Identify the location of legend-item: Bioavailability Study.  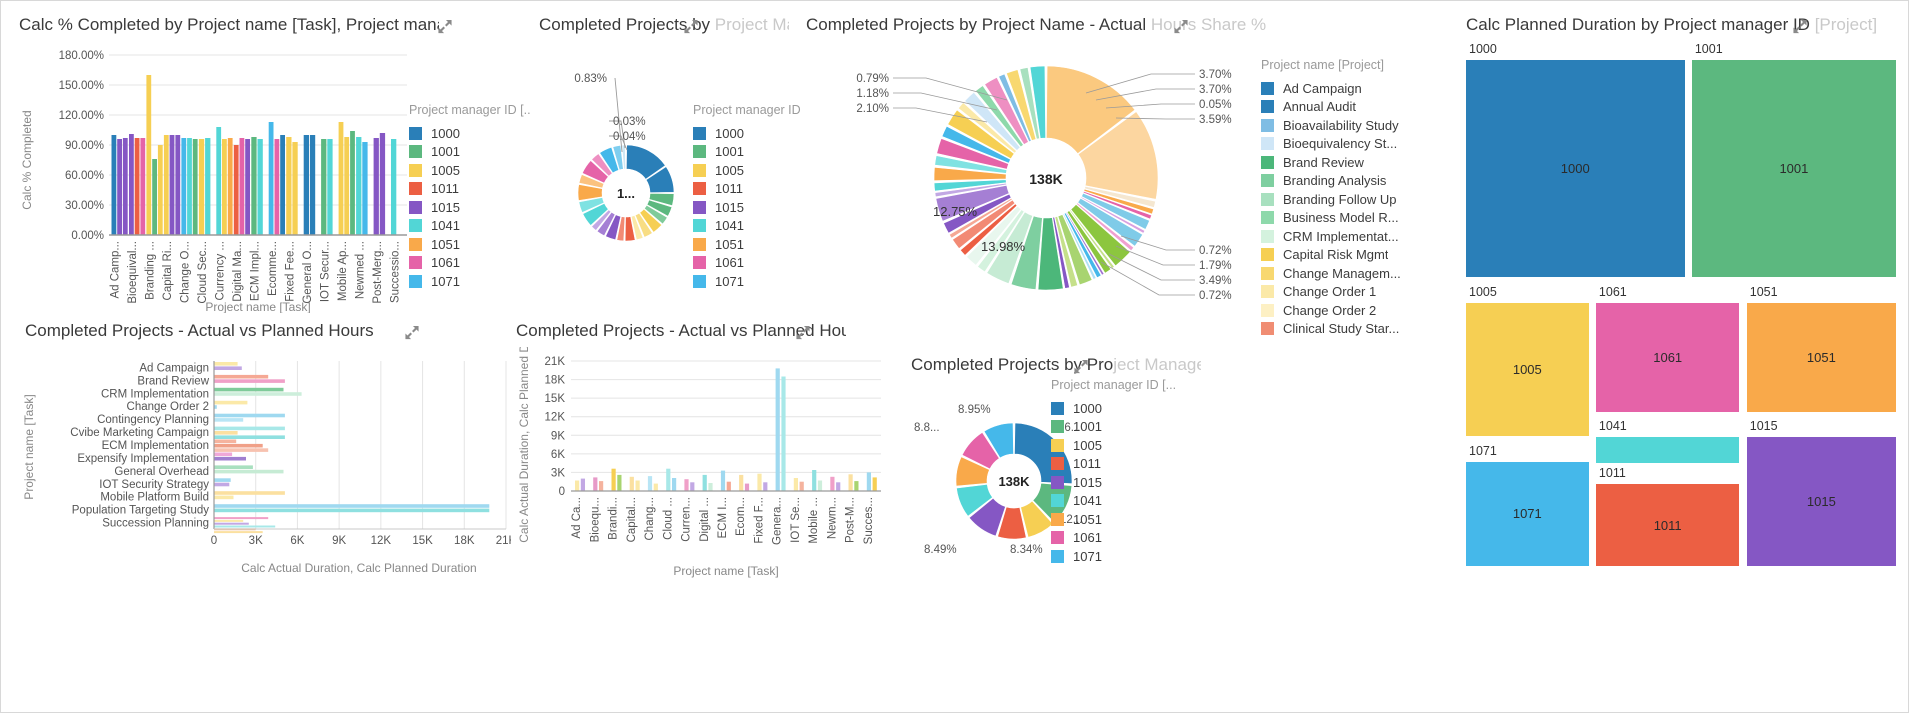
(1331, 125).